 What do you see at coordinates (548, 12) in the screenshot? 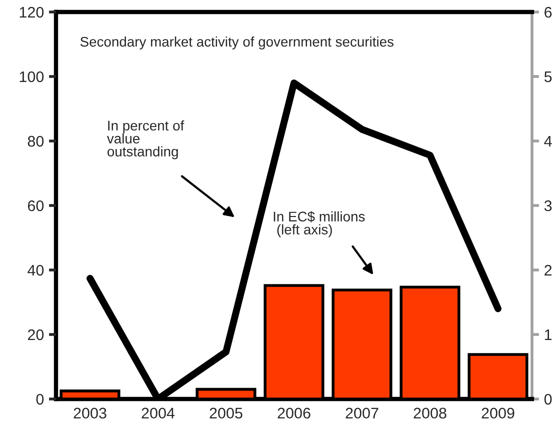
I see `y2-tick-label: 6` at bounding box center [548, 12].